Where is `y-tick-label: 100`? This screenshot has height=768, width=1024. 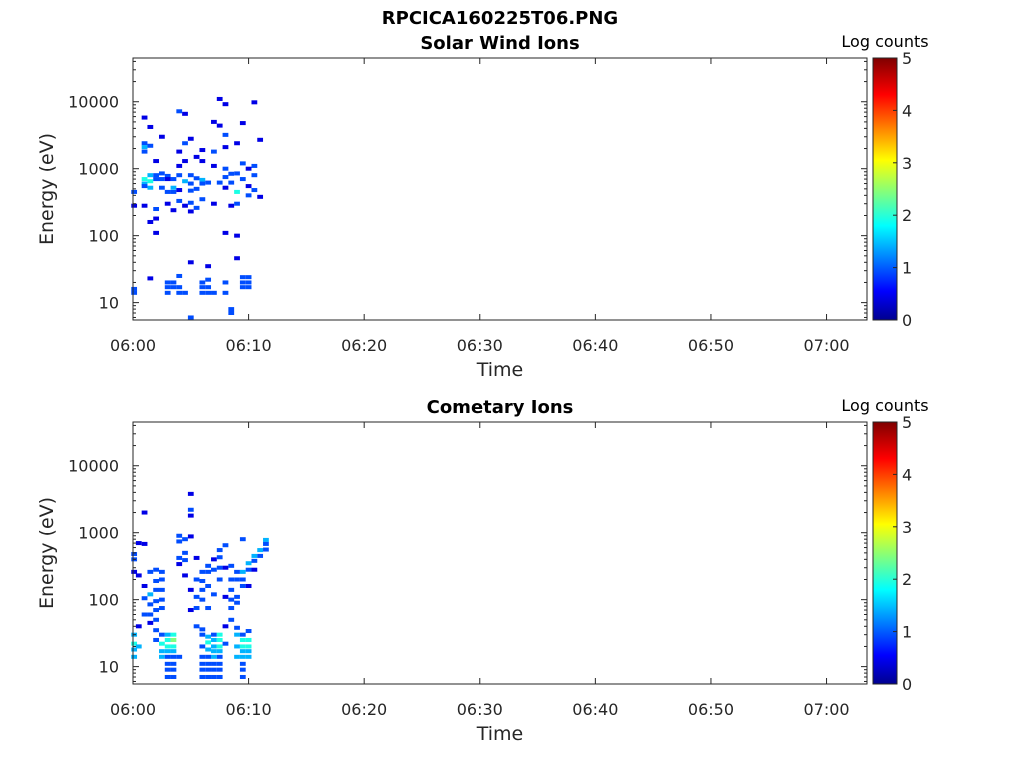
y-tick-label: 100 is located at coordinates (103, 236).